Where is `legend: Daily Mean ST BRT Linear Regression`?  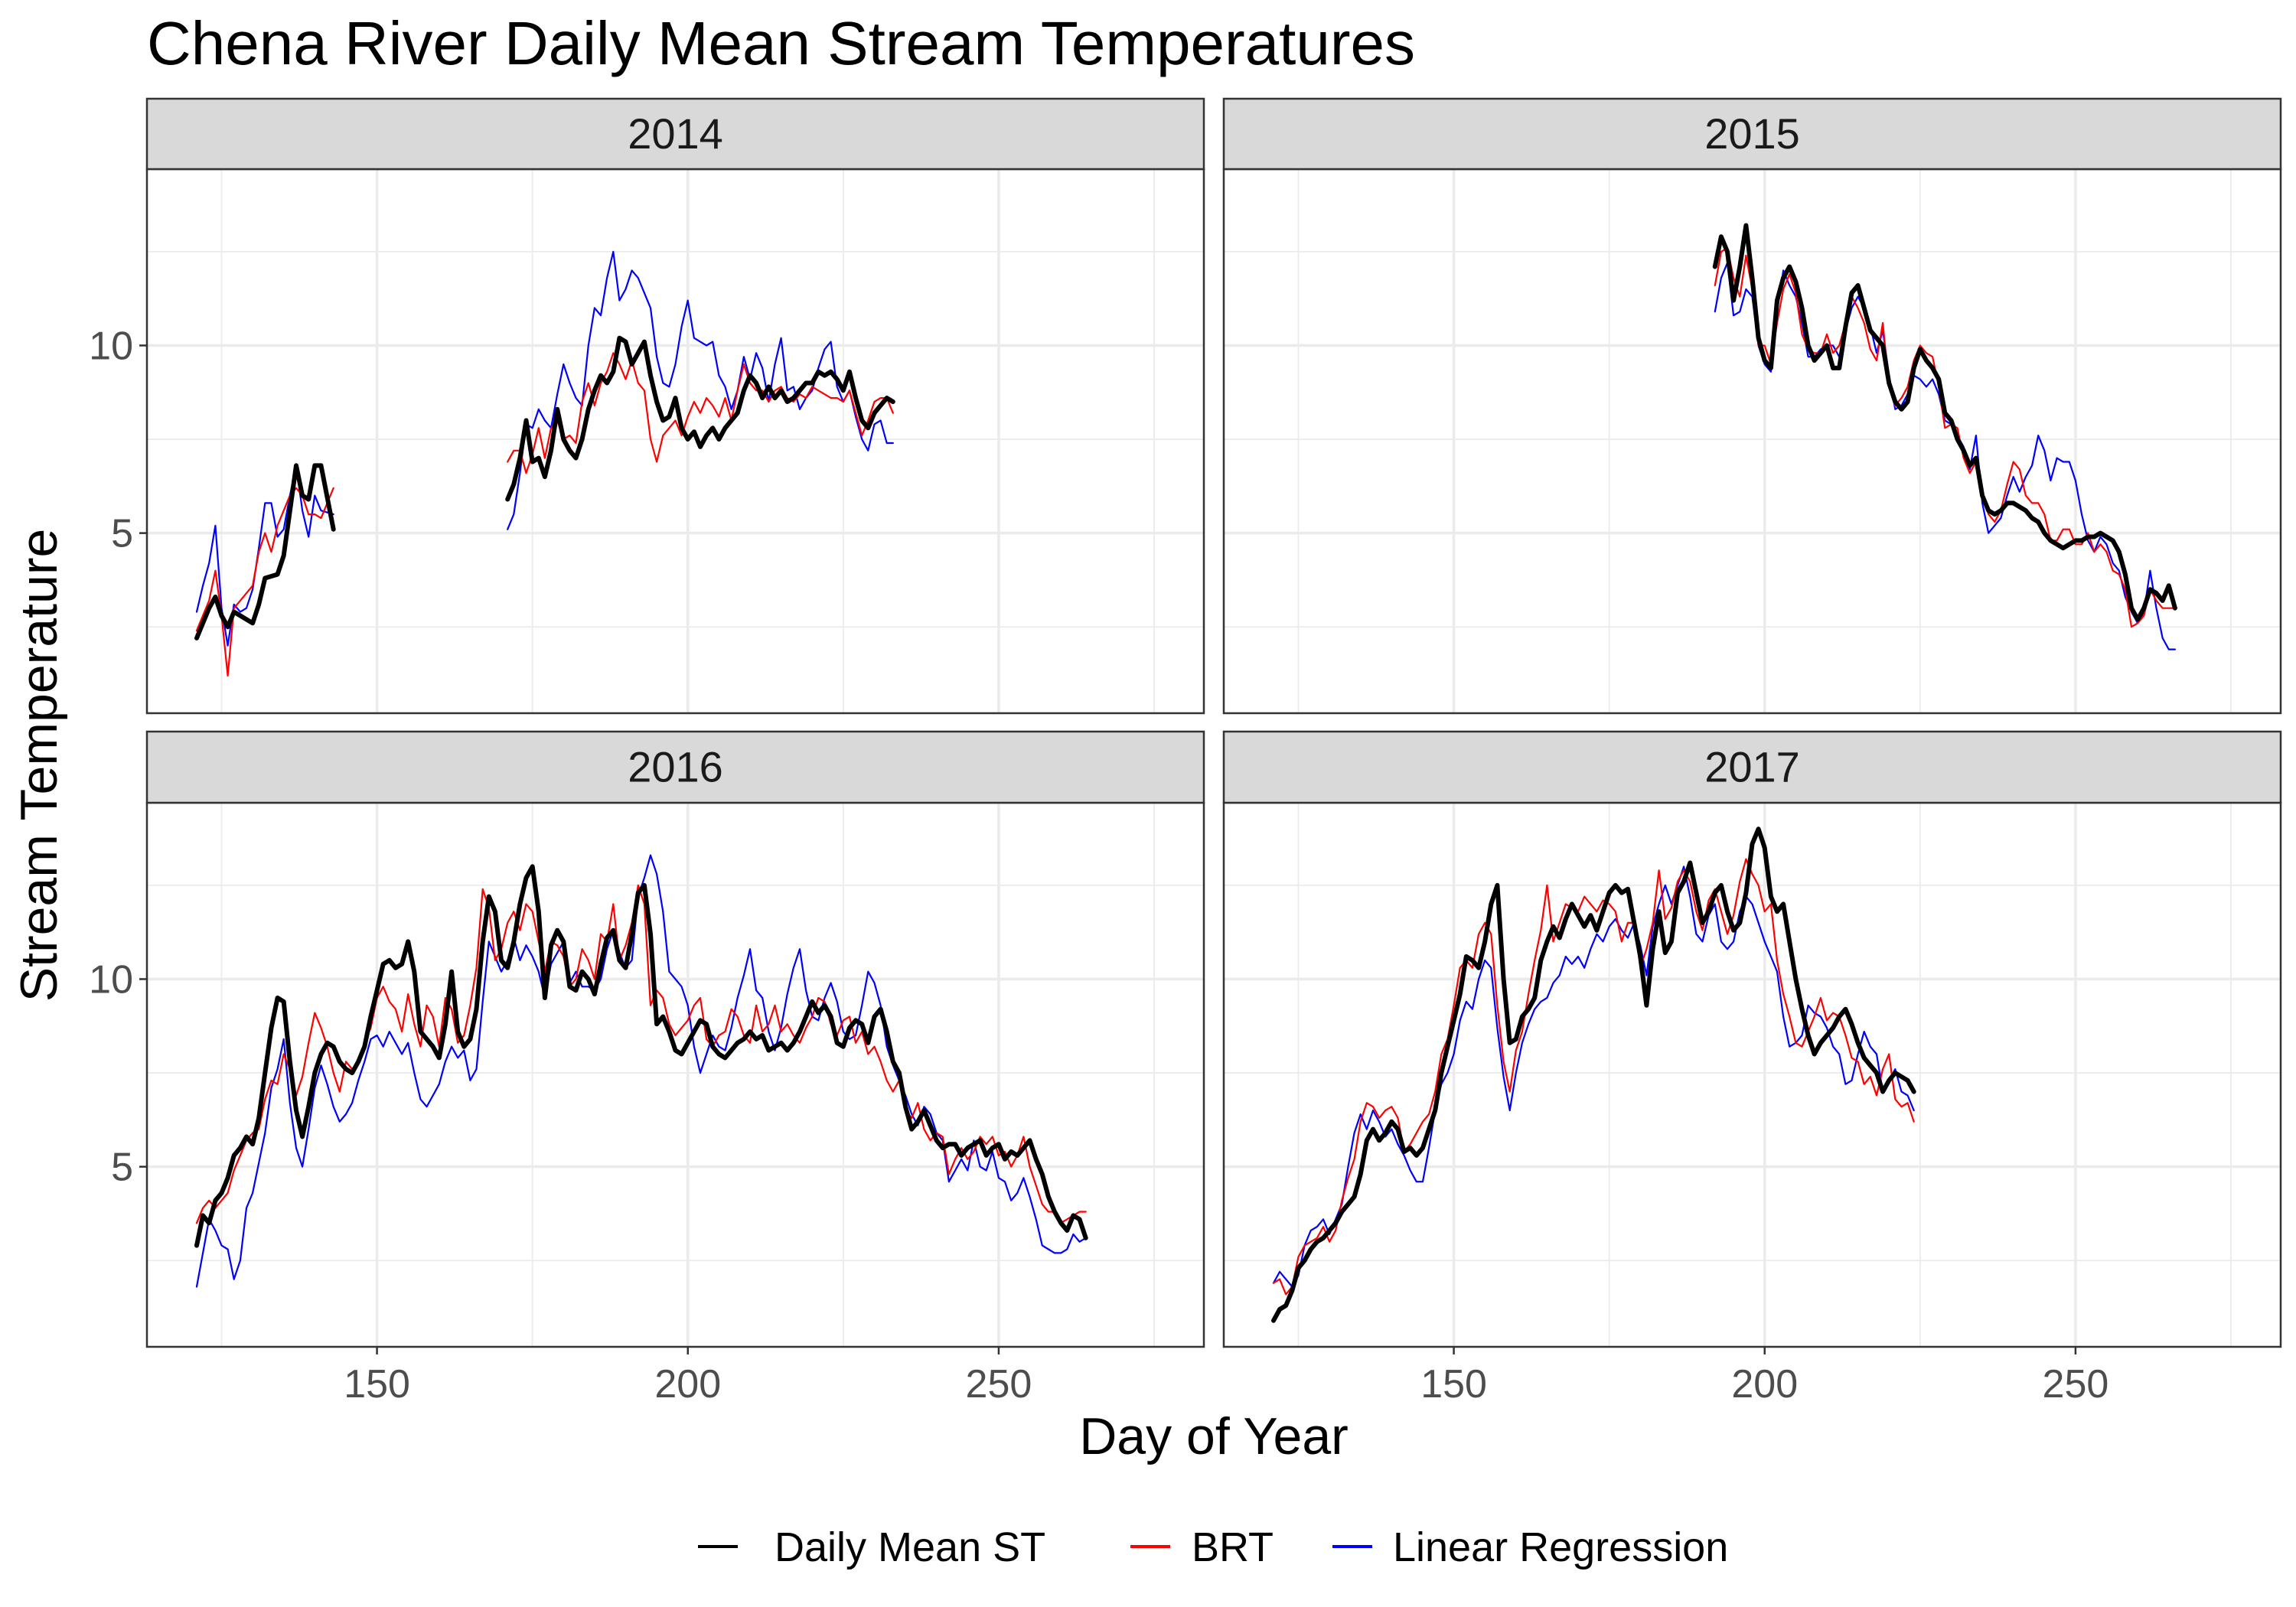 legend: Daily Mean ST BRT Linear Regression is located at coordinates (1213, 1547).